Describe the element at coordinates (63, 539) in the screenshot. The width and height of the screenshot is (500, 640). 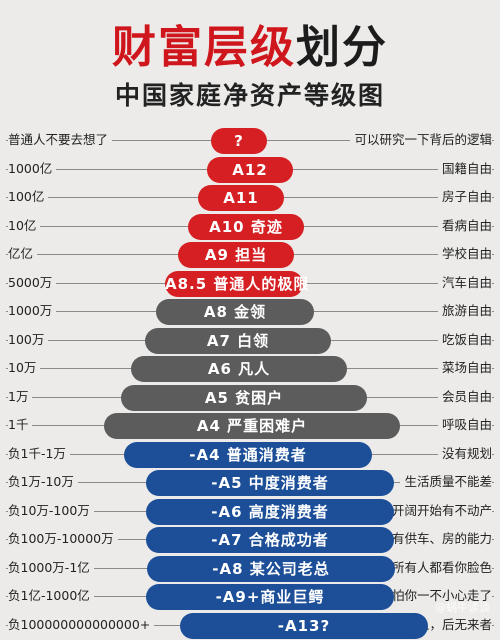
I see `net-worth-label: 负100万-10000万` at that location.